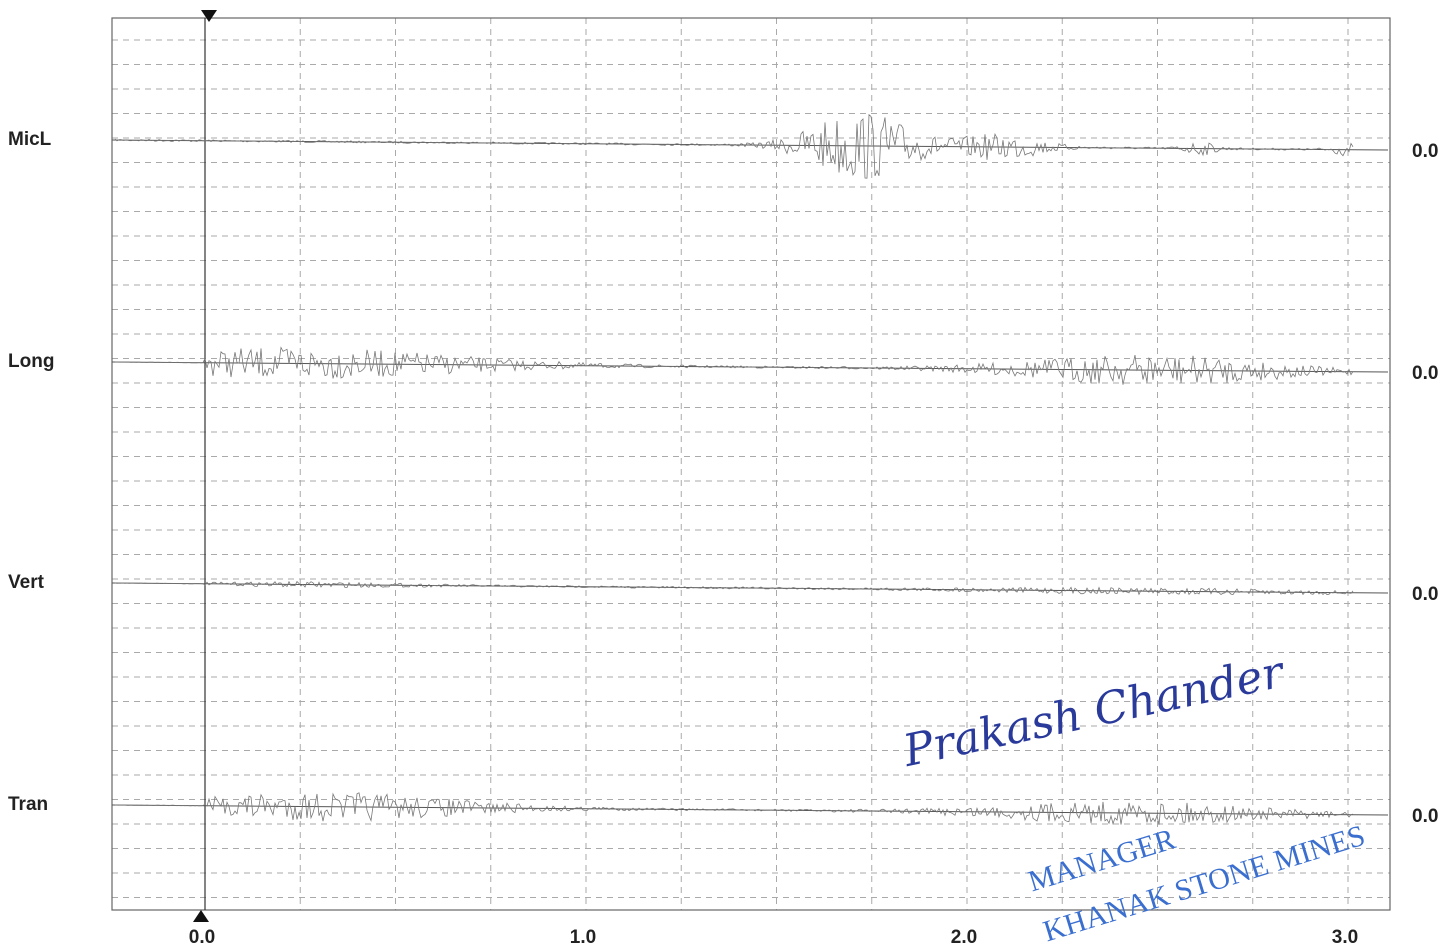 The height and width of the screenshot is (952, 1448). Describe the element at coordinates (209, 16) in the screenshot. I see `trigger-marker-top` at that location.